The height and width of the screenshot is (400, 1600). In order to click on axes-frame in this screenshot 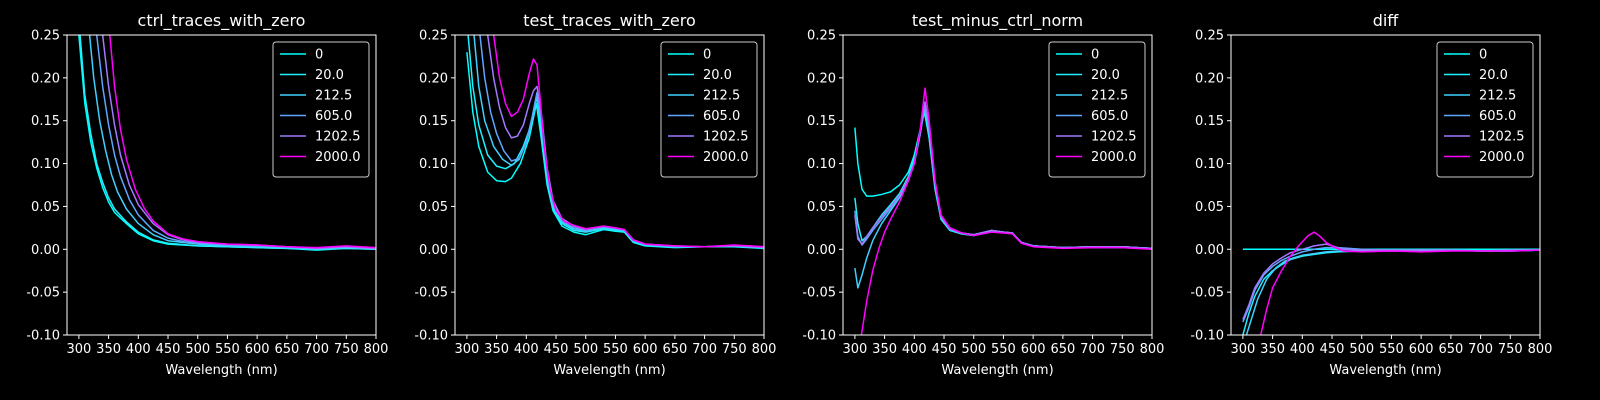, I will do `click(221, 185)`.